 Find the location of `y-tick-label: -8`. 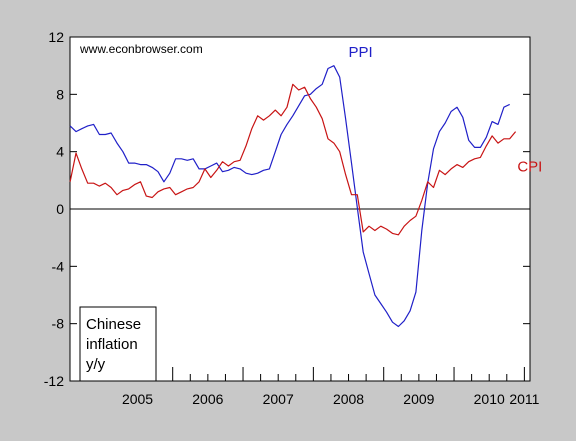

y-tick-label: -8 is located at coordinates (58, 324).